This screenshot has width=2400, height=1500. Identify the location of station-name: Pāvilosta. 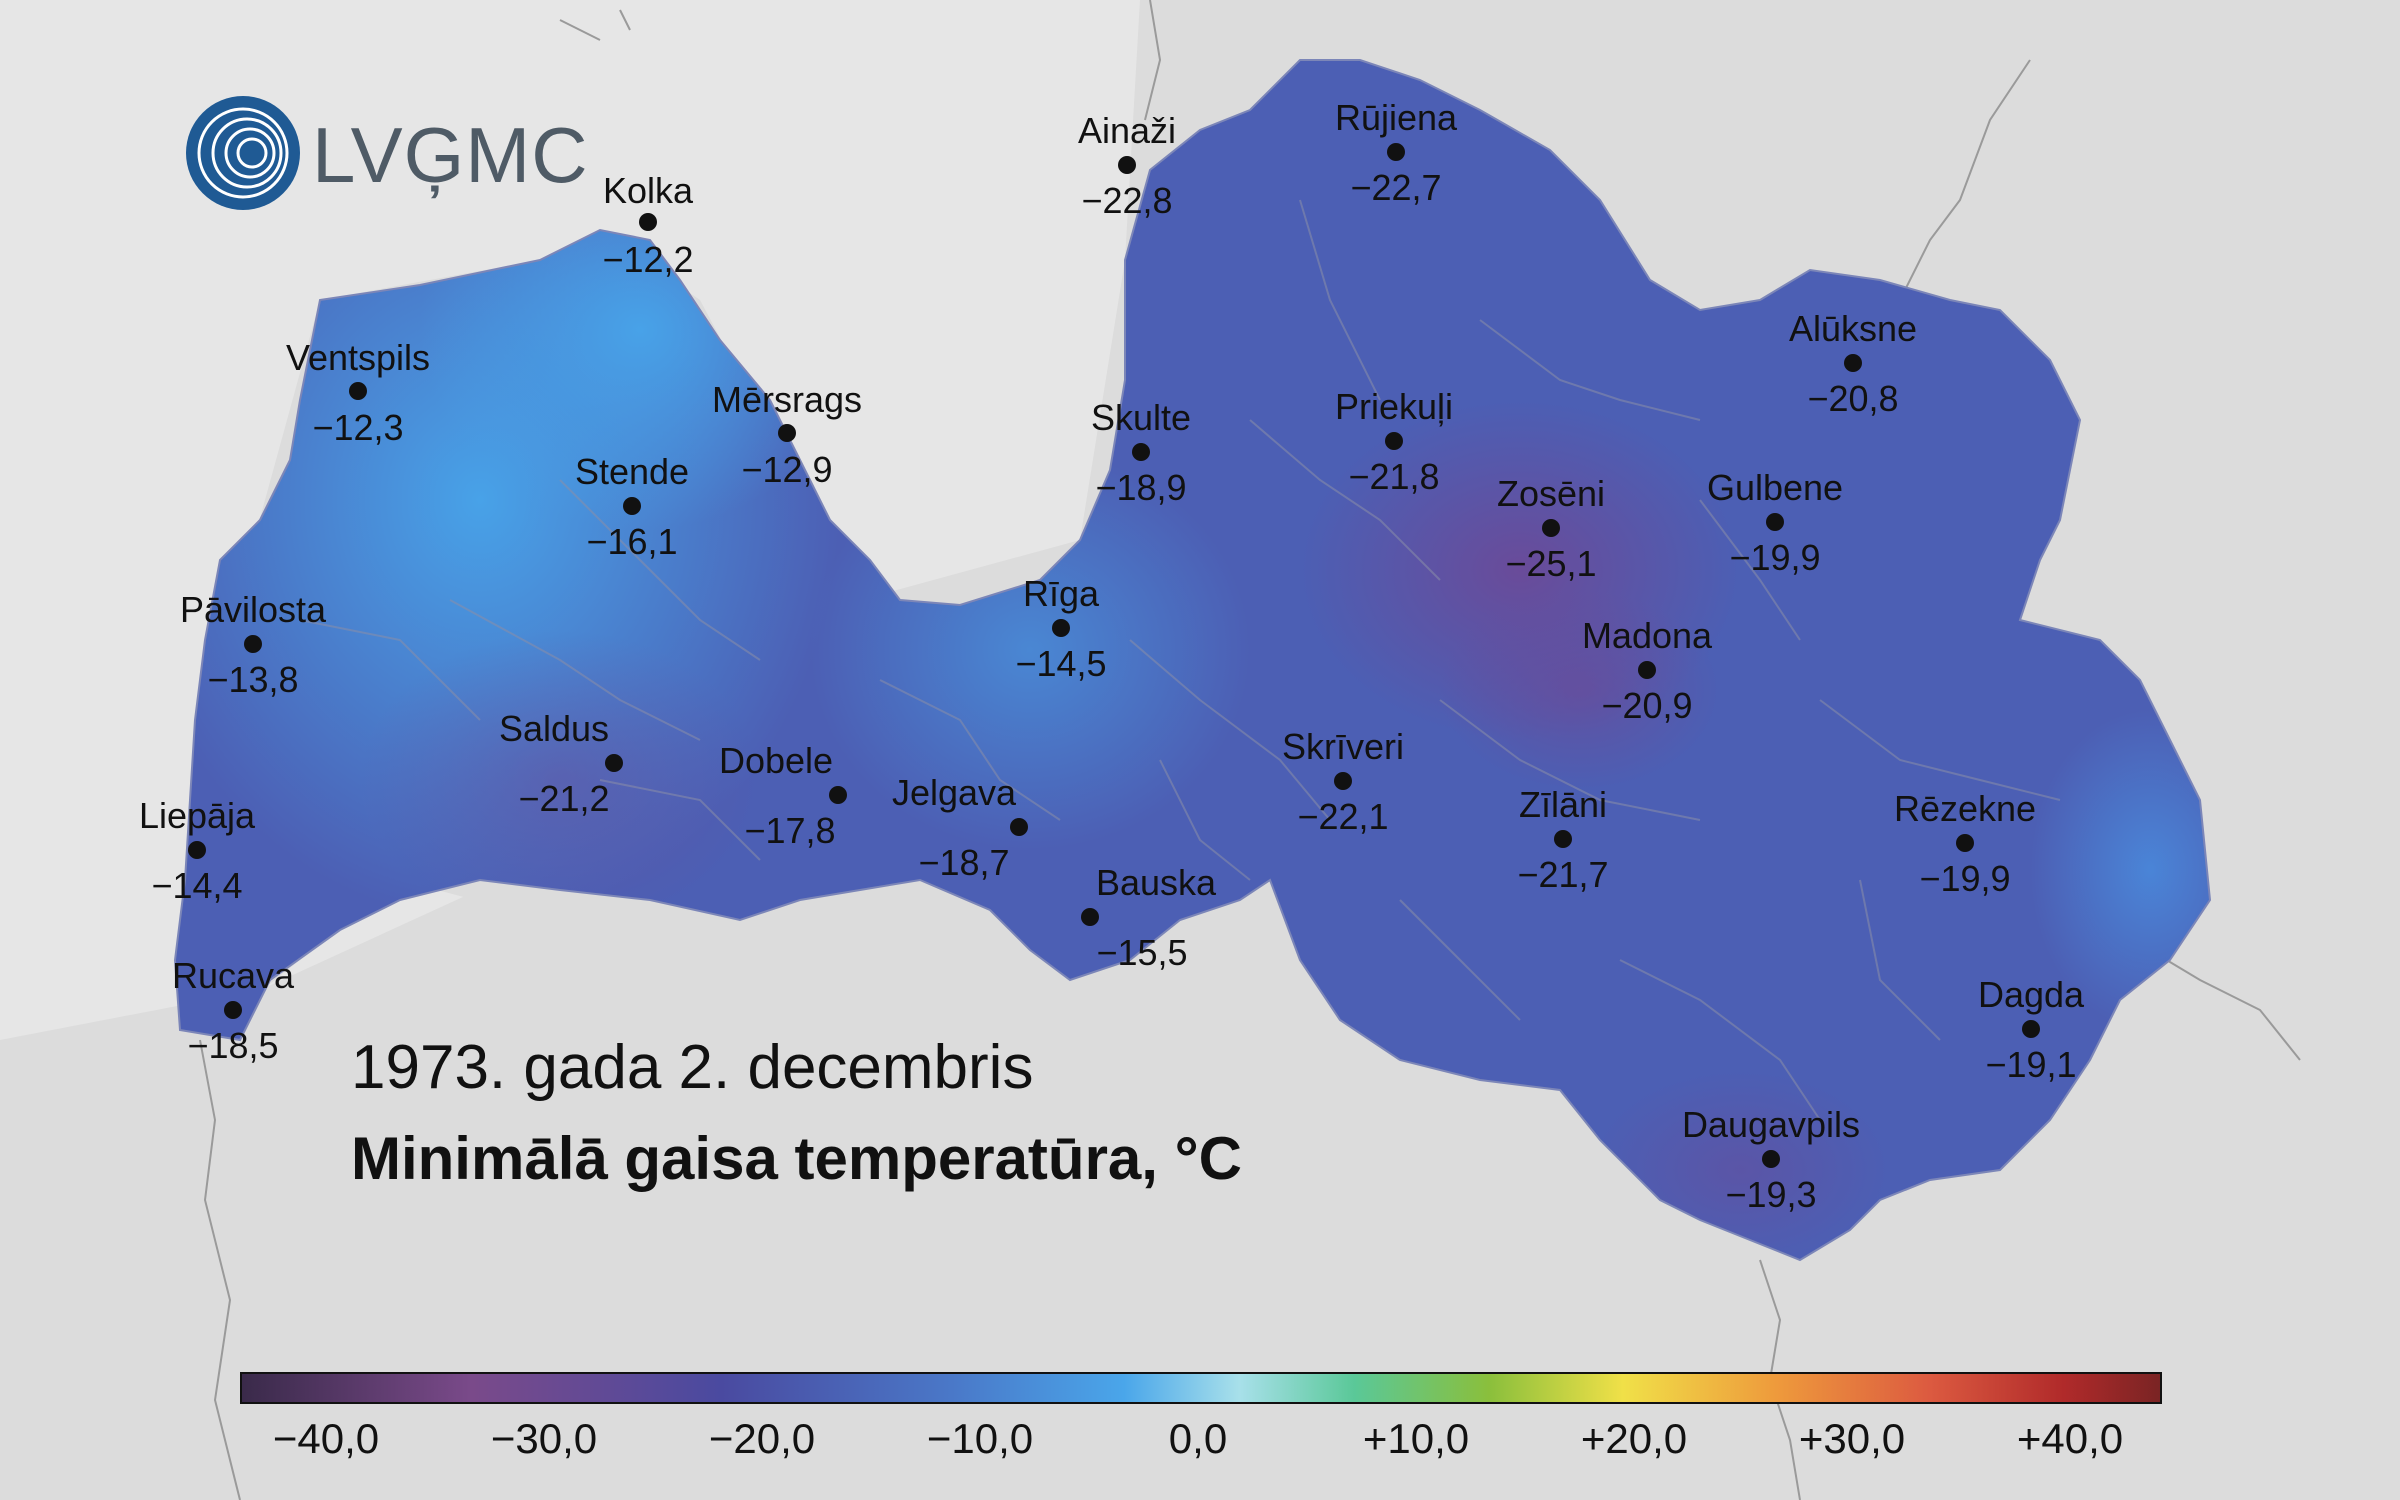
(253, 609).